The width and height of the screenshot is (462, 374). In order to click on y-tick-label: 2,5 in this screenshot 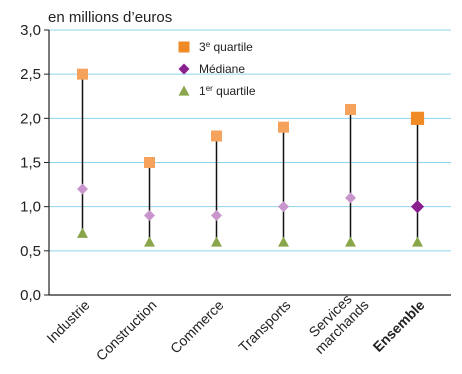, I will do `click(30, 74)`.